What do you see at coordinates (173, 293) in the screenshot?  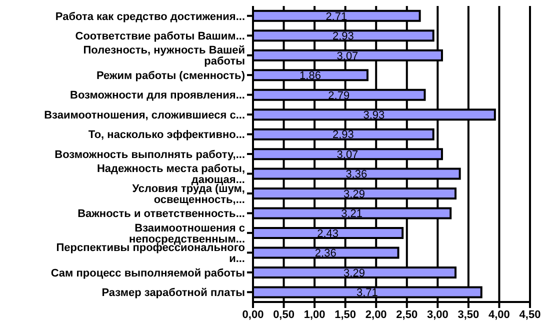 I see `y-tick-label: Размер заработной платы` at bounding box center [173, 293].